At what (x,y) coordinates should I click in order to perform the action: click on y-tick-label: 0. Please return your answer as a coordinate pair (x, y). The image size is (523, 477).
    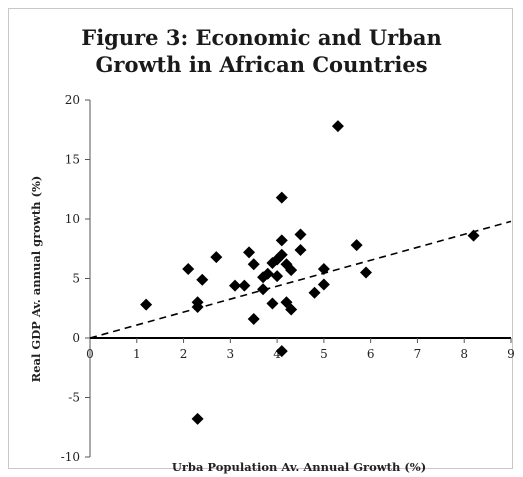
    Looking at the image, I should click on (76, 338).